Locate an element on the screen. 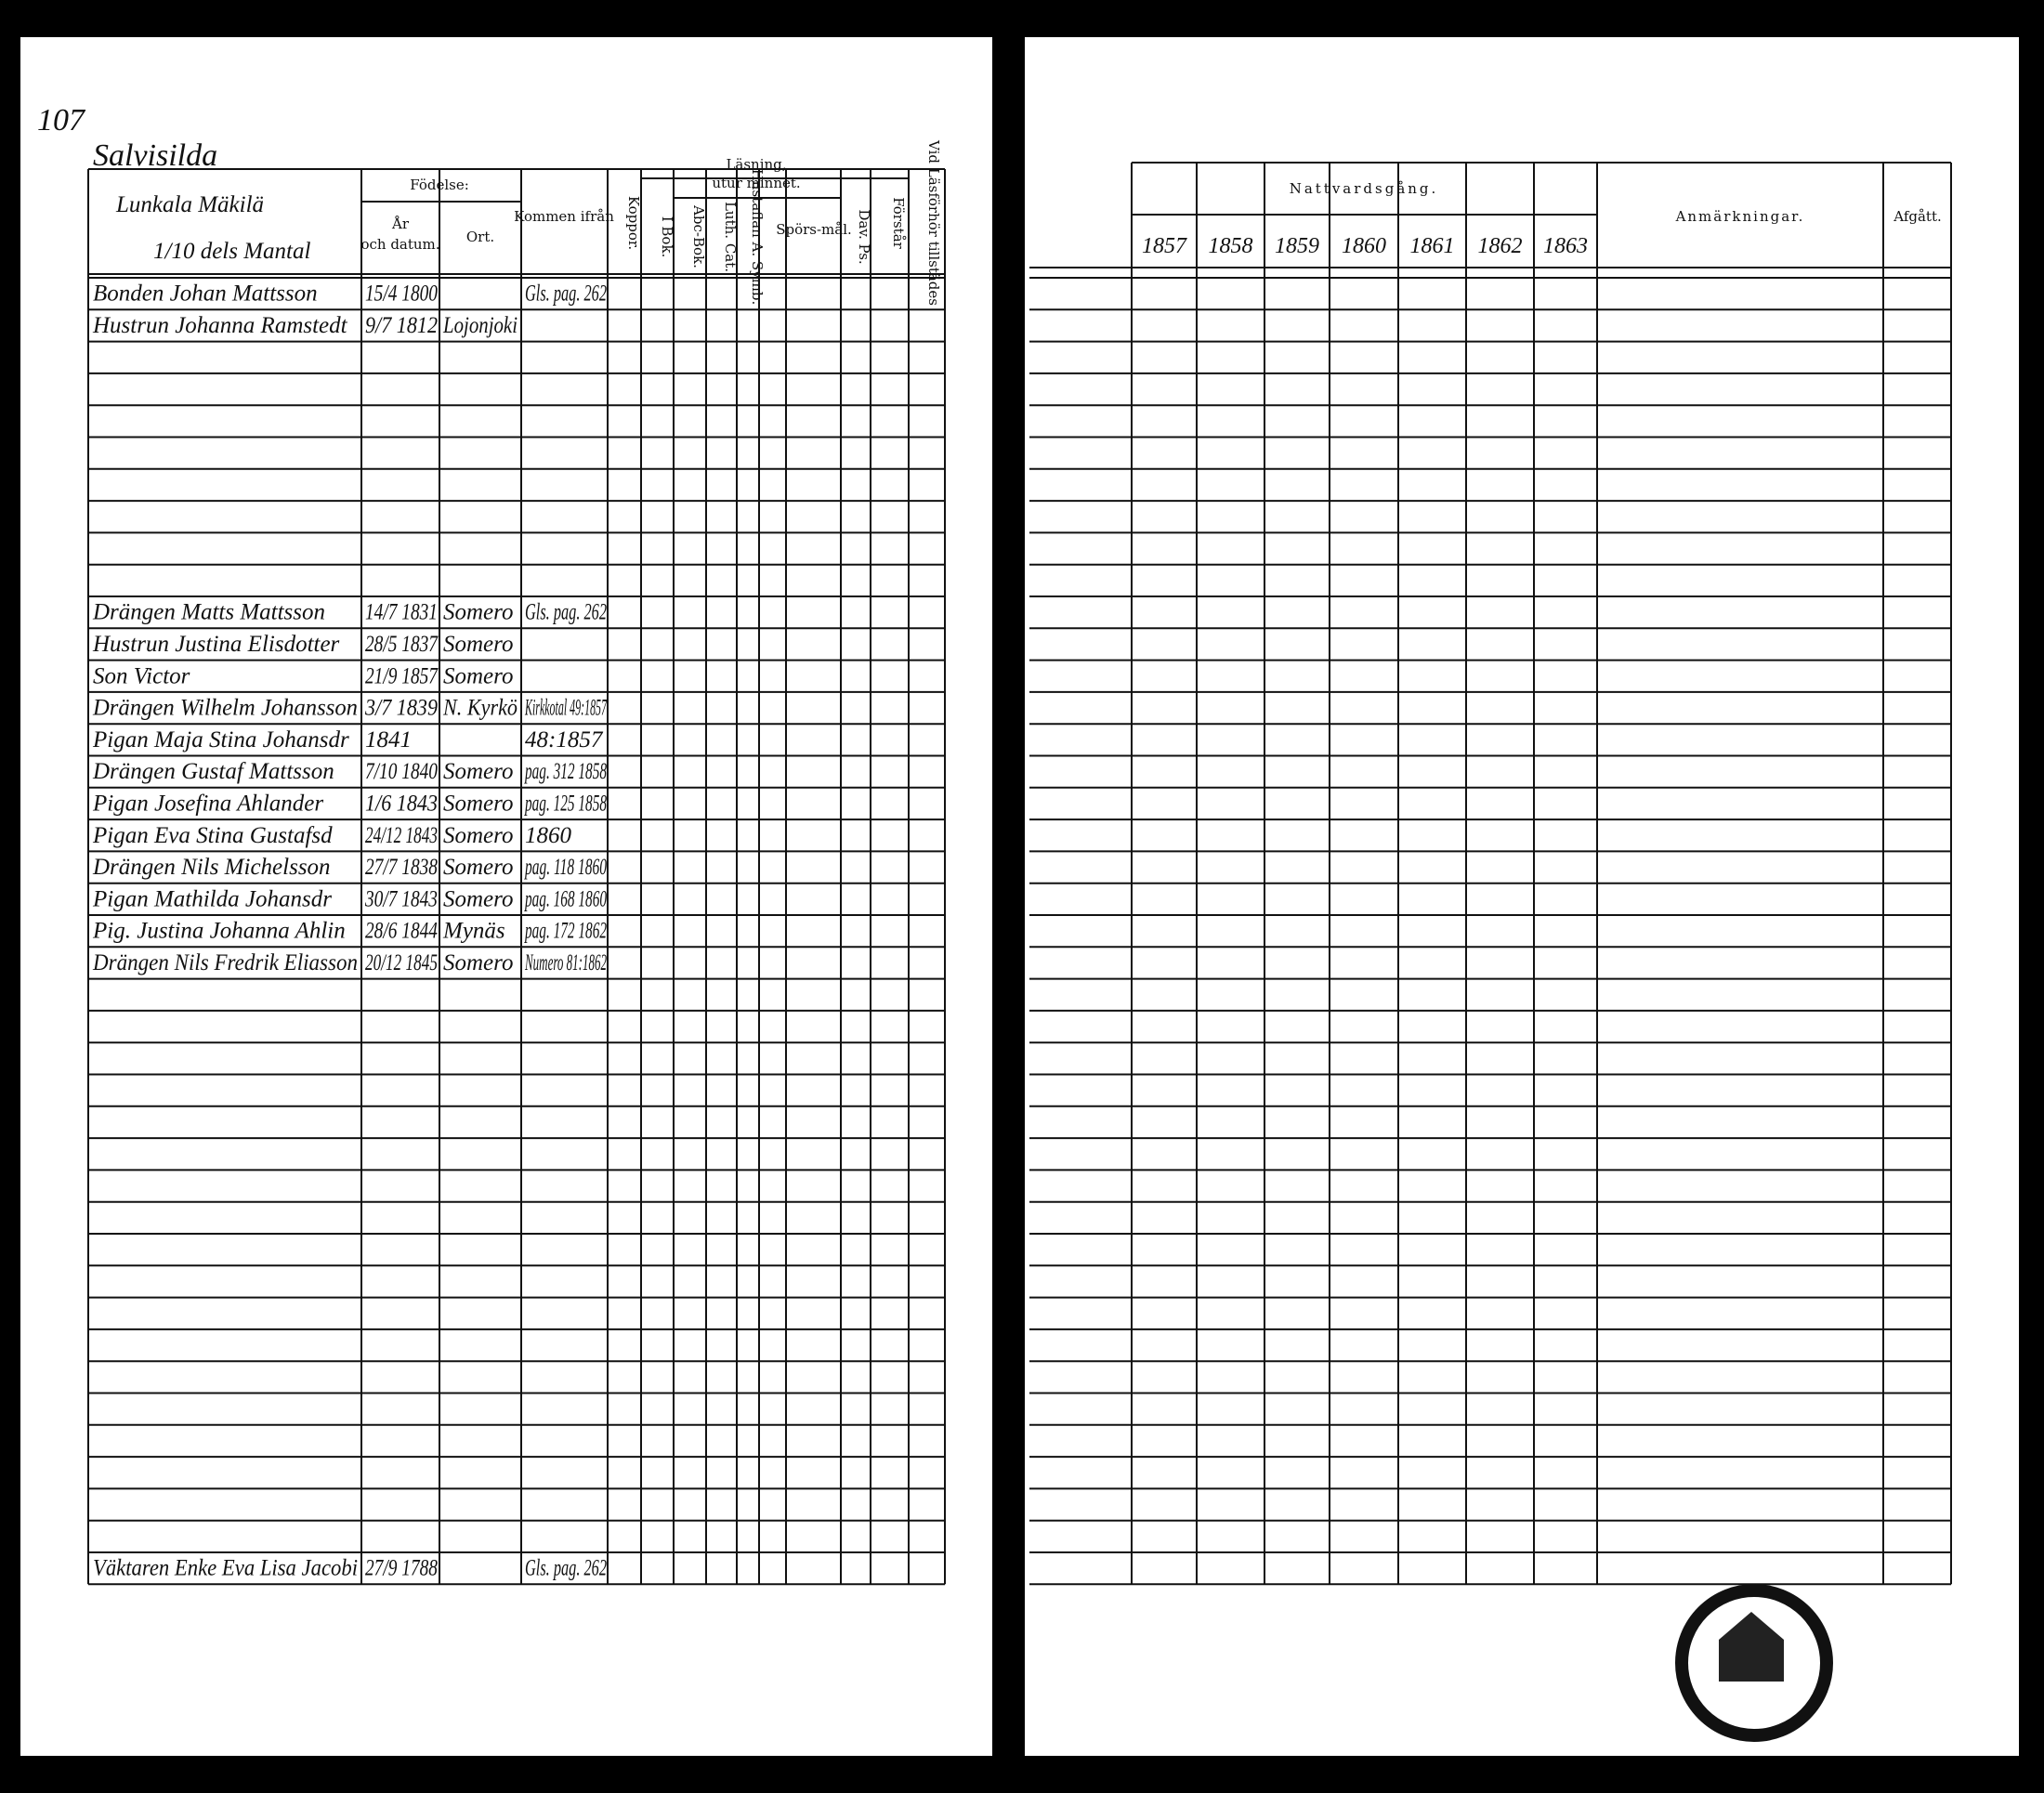  birth-date: 27/9 1788 is located at coordinates (401, 1569).